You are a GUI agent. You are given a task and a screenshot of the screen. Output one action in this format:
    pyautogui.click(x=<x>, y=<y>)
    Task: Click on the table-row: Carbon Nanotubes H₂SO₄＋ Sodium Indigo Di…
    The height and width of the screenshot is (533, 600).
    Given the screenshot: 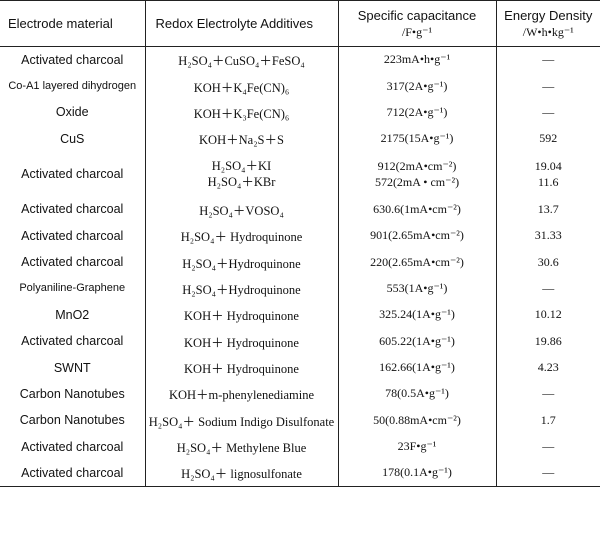 What is the action you would take?
    pyautogui.click(x=300, y=420)
    